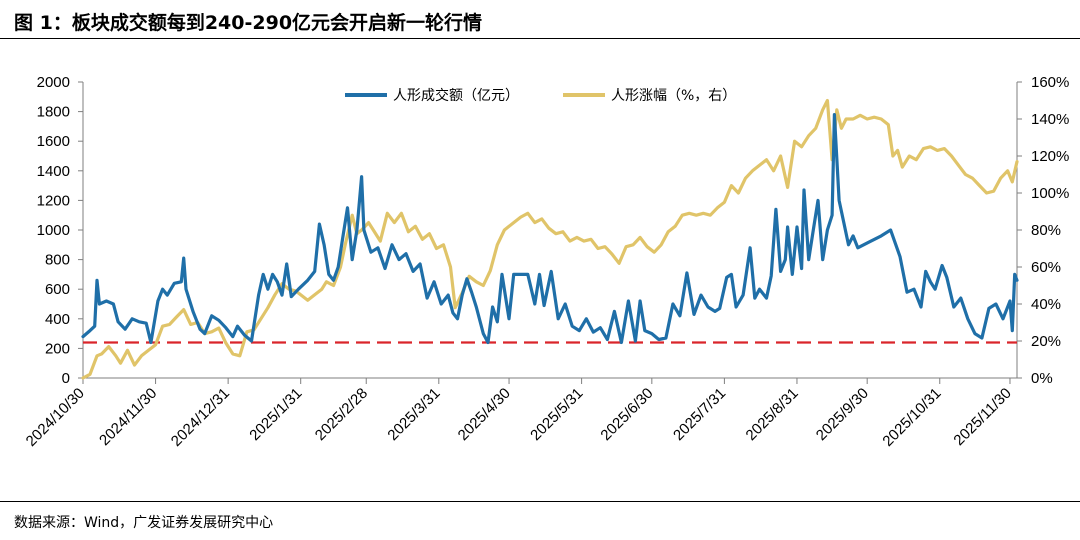  What do you see at coordinates (53, 112) in the screenshot?
I see `y-left-tick-label: 1800` at bounding box center [53, 112].